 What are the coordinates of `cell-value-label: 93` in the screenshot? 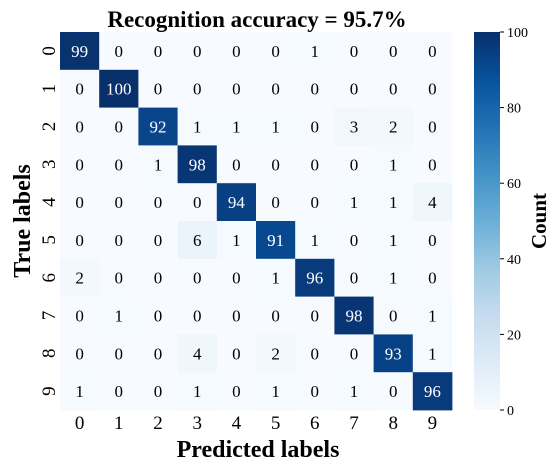 It's located at (393, 353).